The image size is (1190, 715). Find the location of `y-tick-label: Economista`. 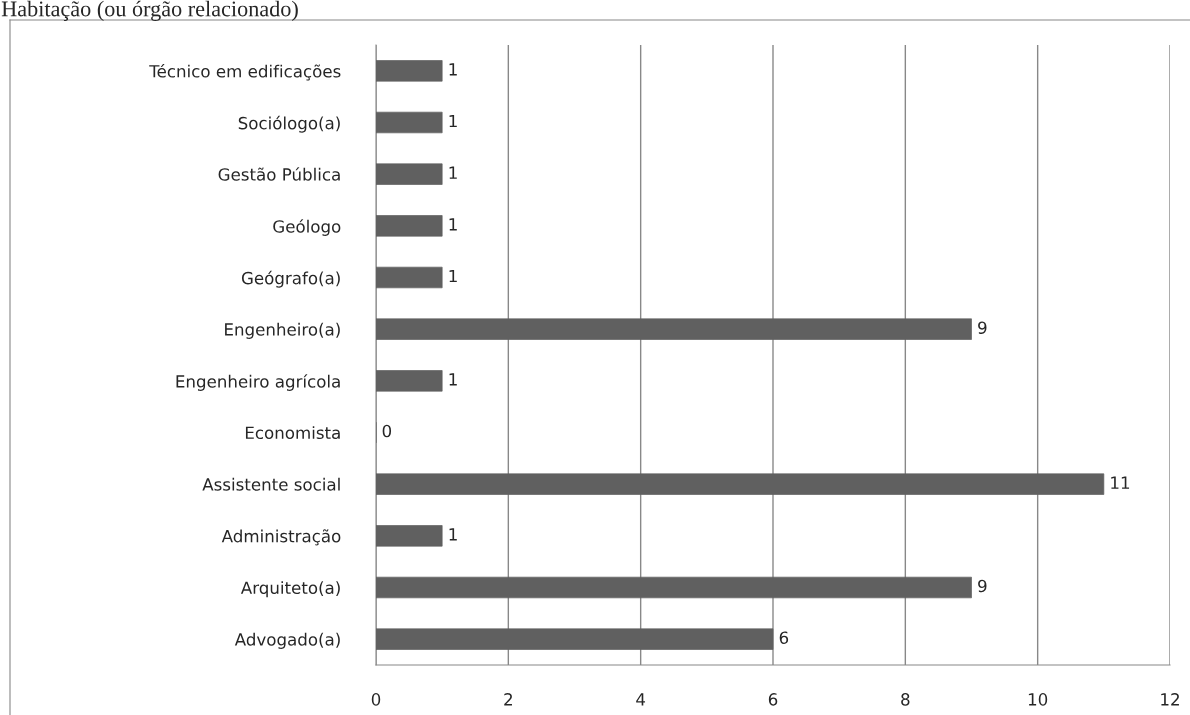

y-tick-label: Economista is located at coordinates (292, 433).